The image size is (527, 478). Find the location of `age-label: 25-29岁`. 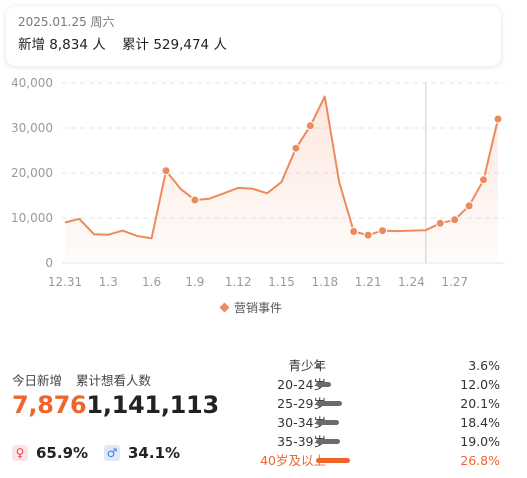

age-label: 25-29岁 is located at coordinates (301, 403).